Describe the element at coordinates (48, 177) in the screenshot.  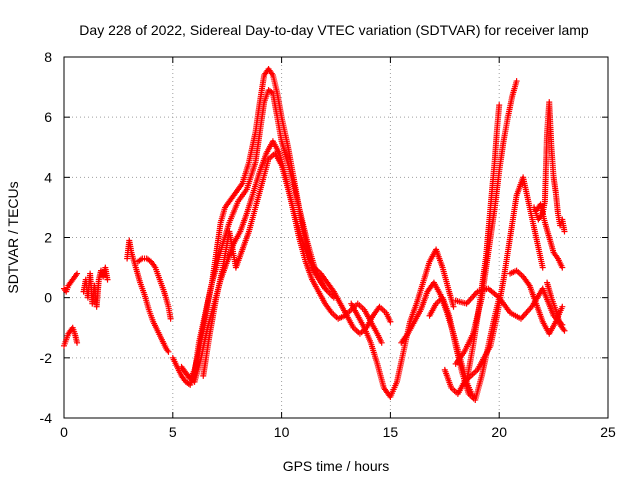
I see `y-tick-label: 4` at that location.